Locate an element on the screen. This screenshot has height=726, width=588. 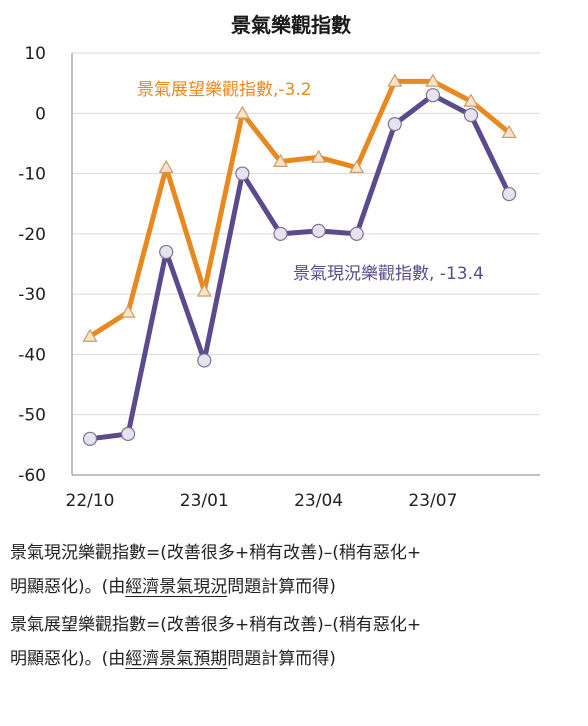
x-tick-label: 23/01 is located at coordinates (204, 501).